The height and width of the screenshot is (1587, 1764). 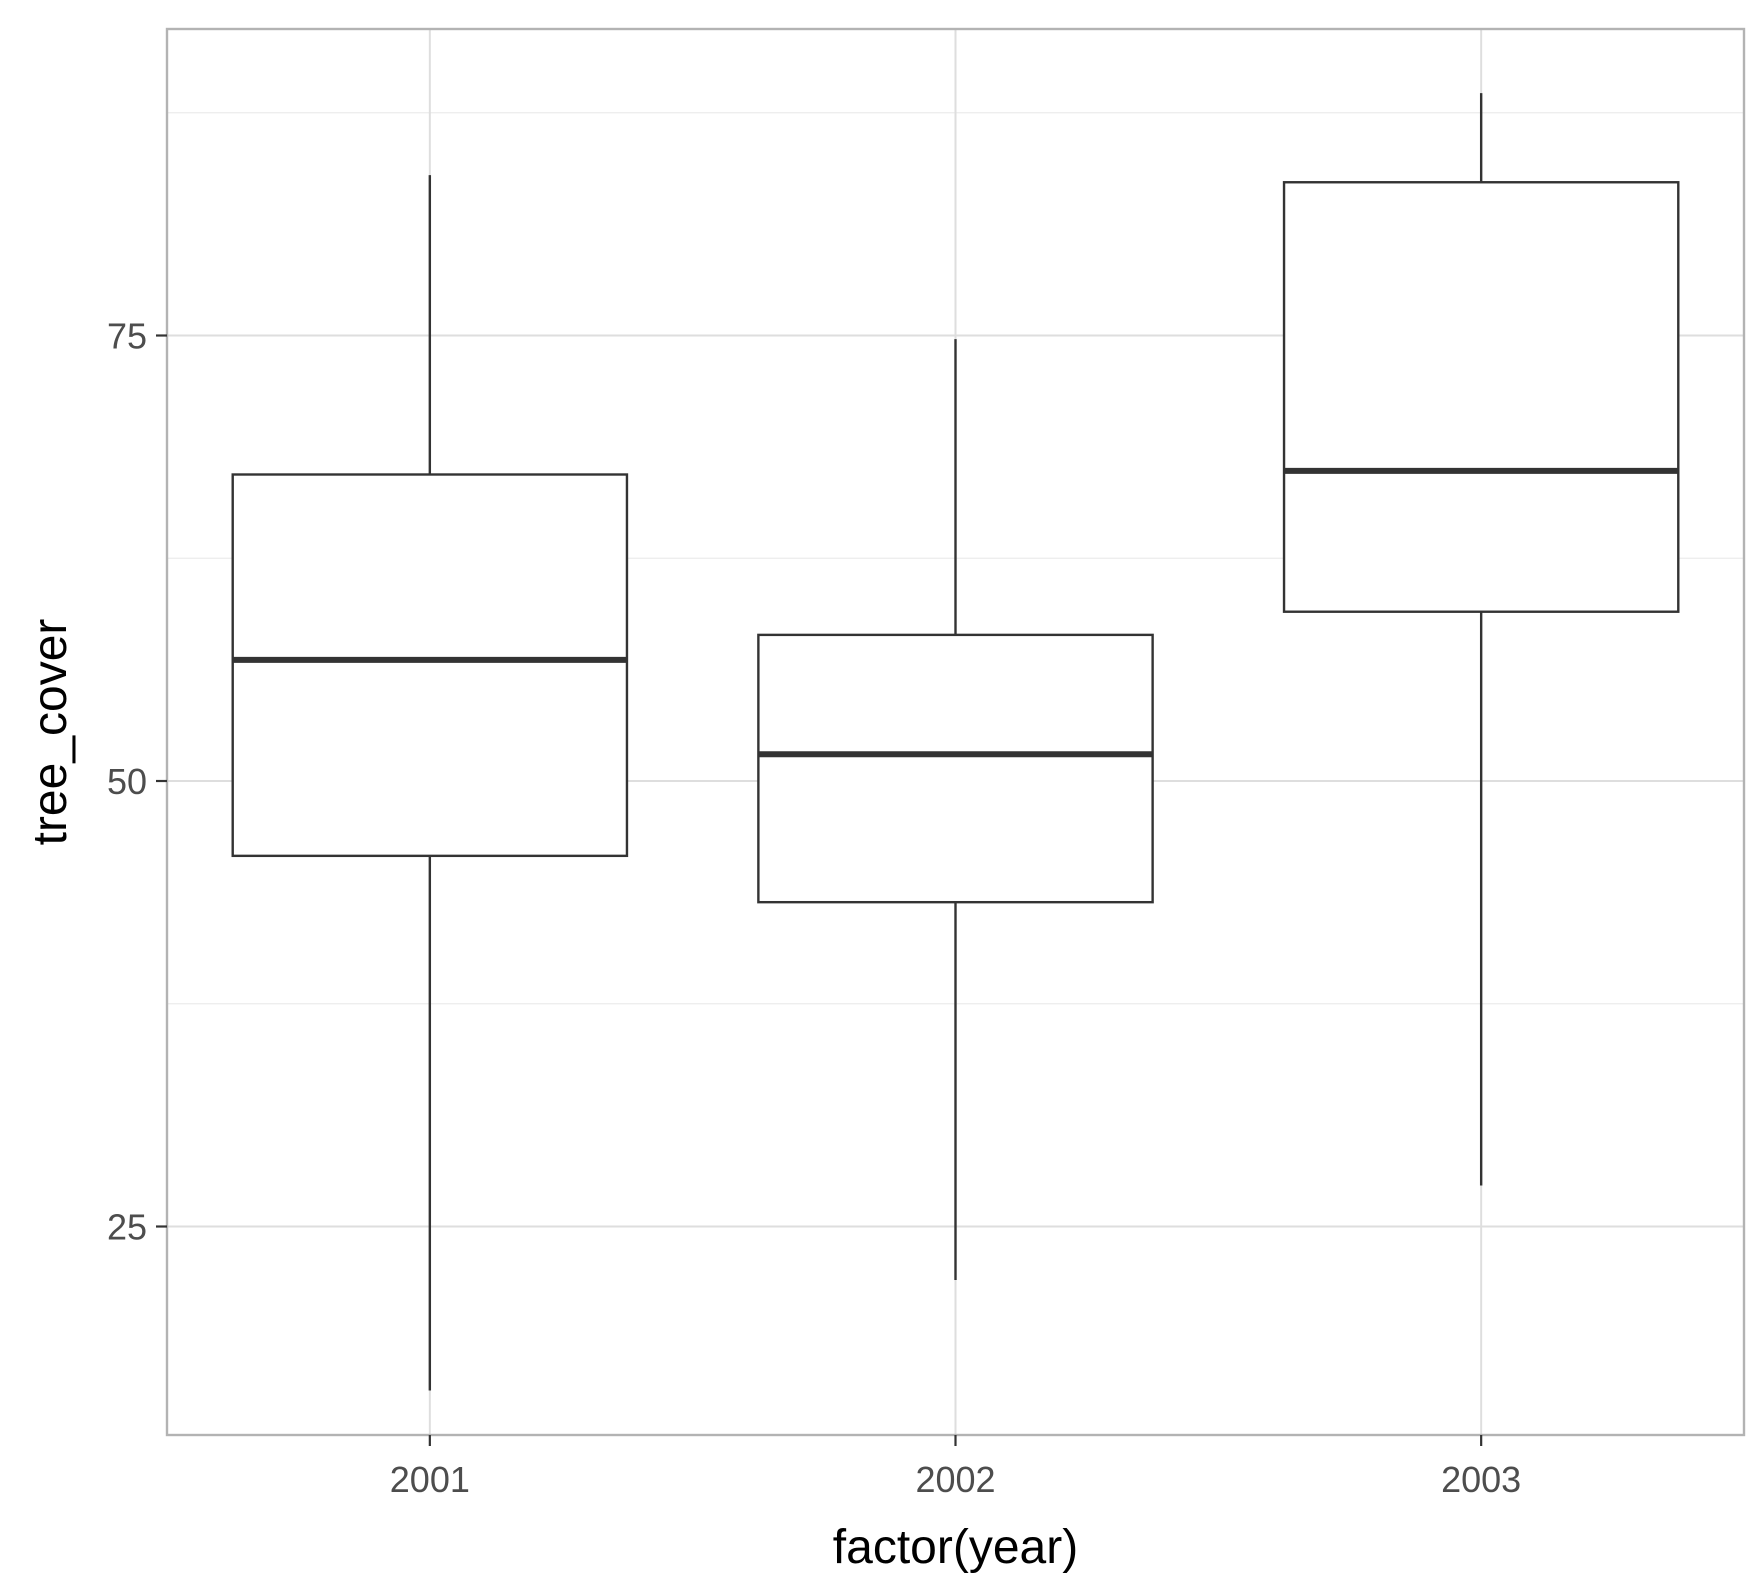 What do you see at coordinates (955, 1547) in the screenshot?
I see `x-axis-title: factor(year)` at bounding box center [955, 1547].